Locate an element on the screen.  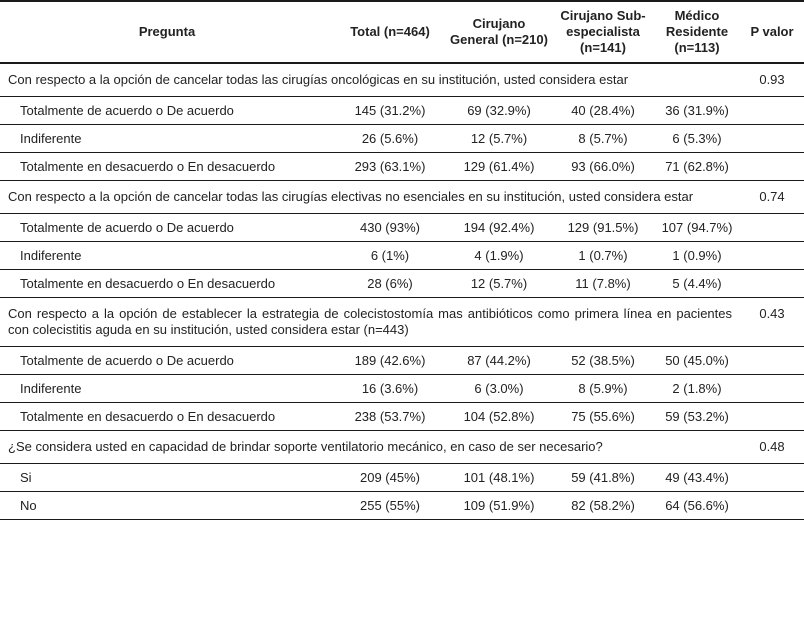
value-cell: 293 (63.1%) is located at coordinates (390, 166).